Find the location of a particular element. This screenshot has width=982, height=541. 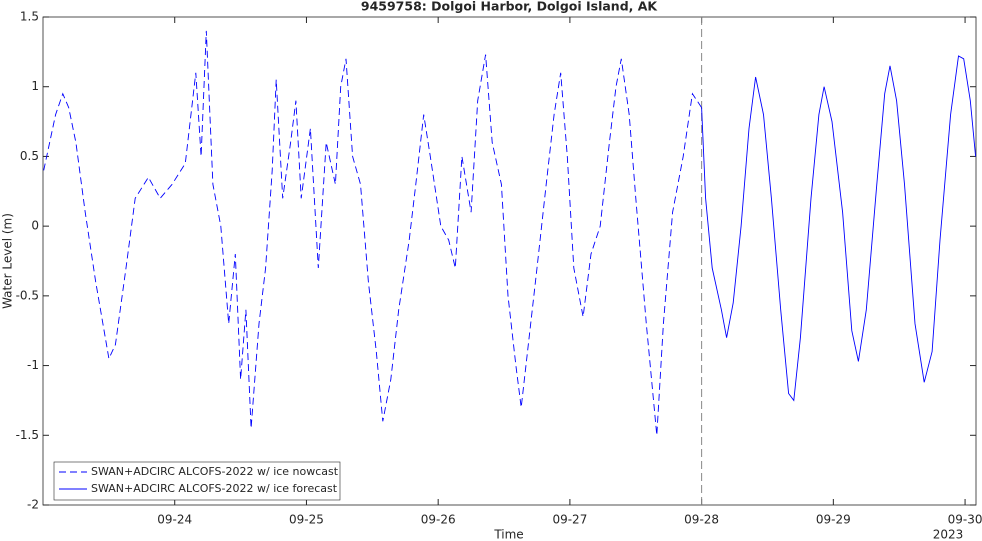

y-tick-label: -2 is located at coordinates (33, 505).